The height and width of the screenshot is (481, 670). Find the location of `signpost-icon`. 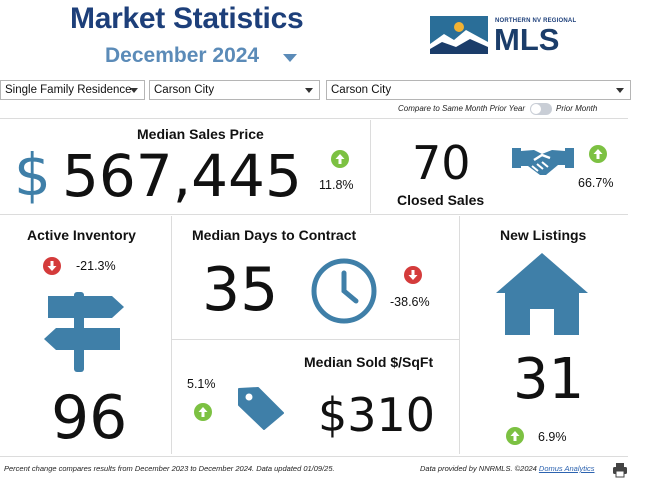

signpost-icon is located at coordinates (85, 332).